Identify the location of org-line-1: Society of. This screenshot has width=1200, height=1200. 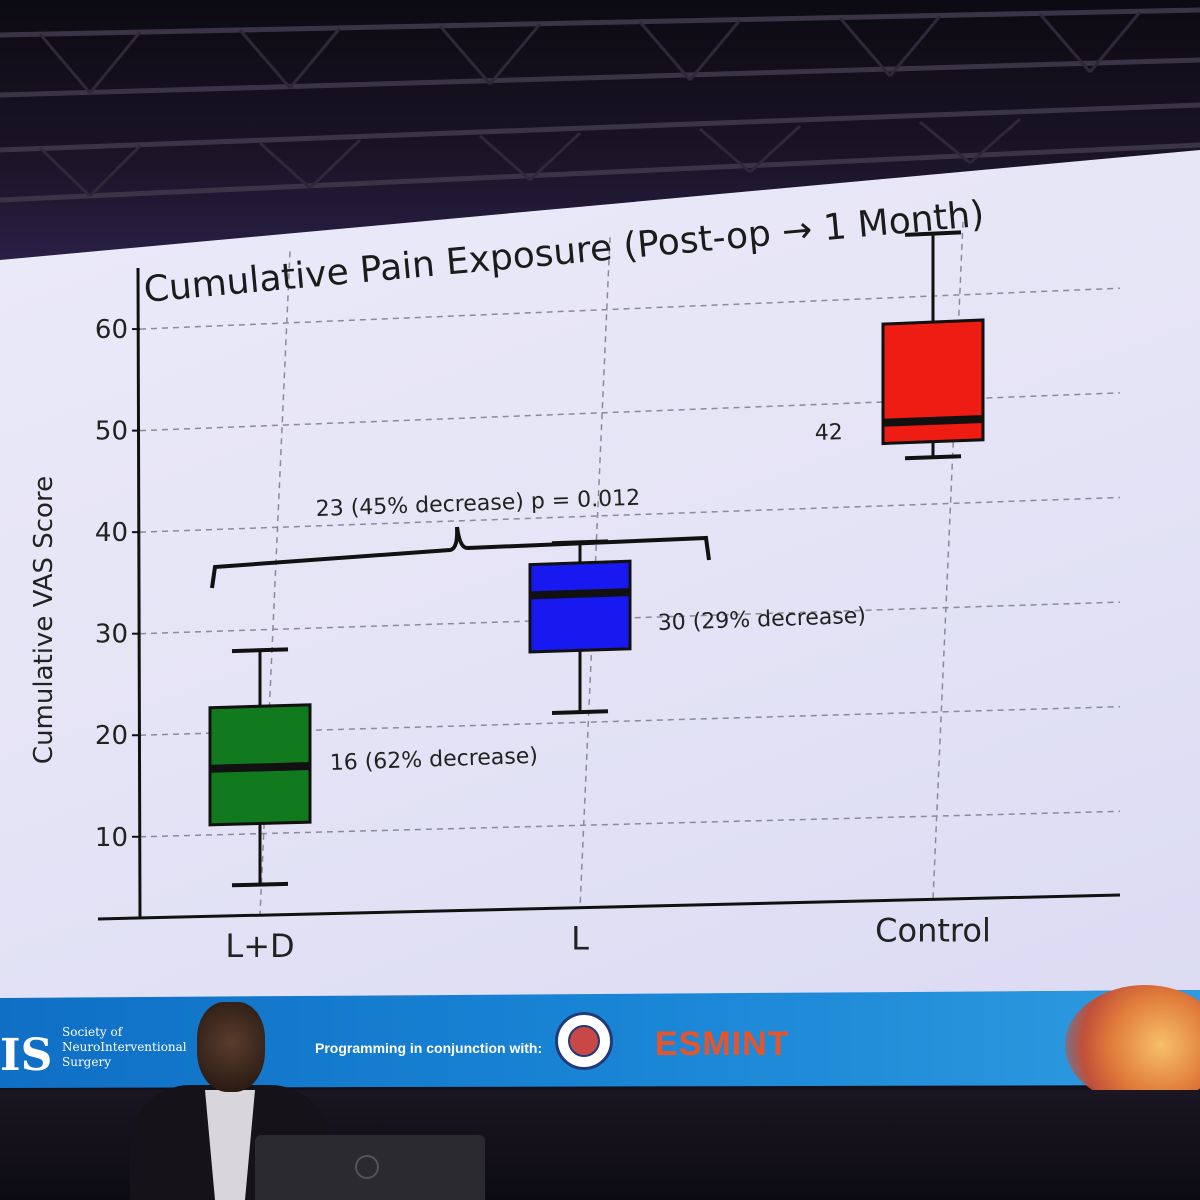
(92, 1032).